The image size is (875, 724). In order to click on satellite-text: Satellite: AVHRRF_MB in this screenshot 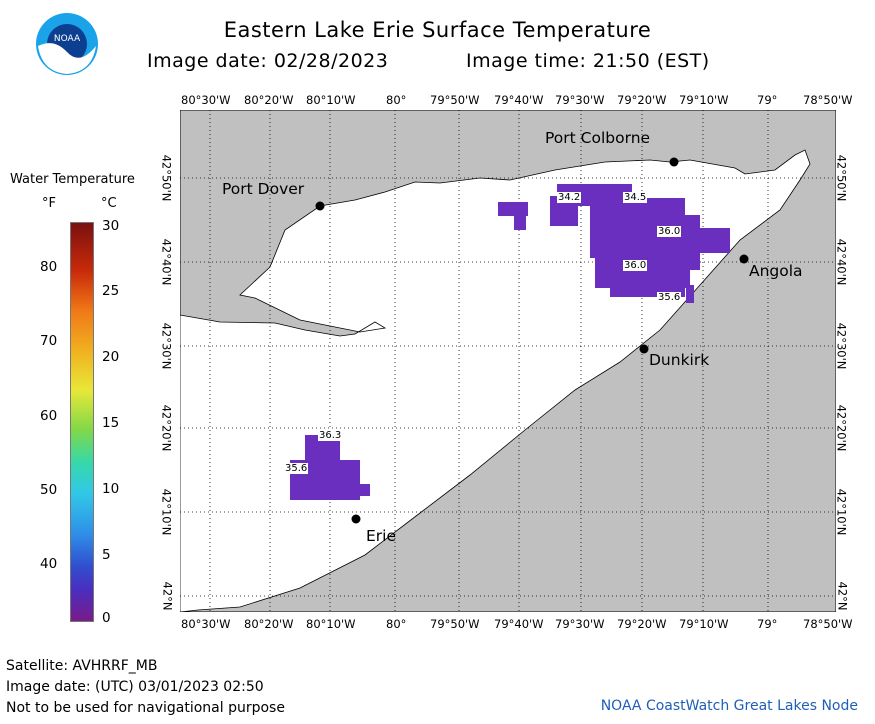, I will do `click(82, 666)`.